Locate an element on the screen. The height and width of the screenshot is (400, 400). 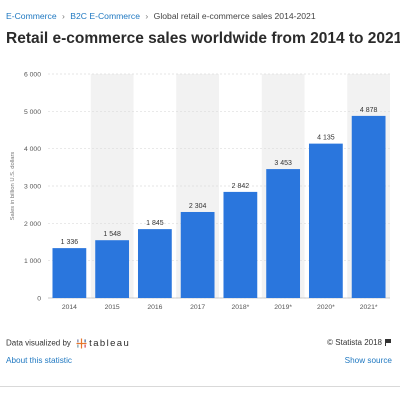
divider is located at coordinates (200, 386).